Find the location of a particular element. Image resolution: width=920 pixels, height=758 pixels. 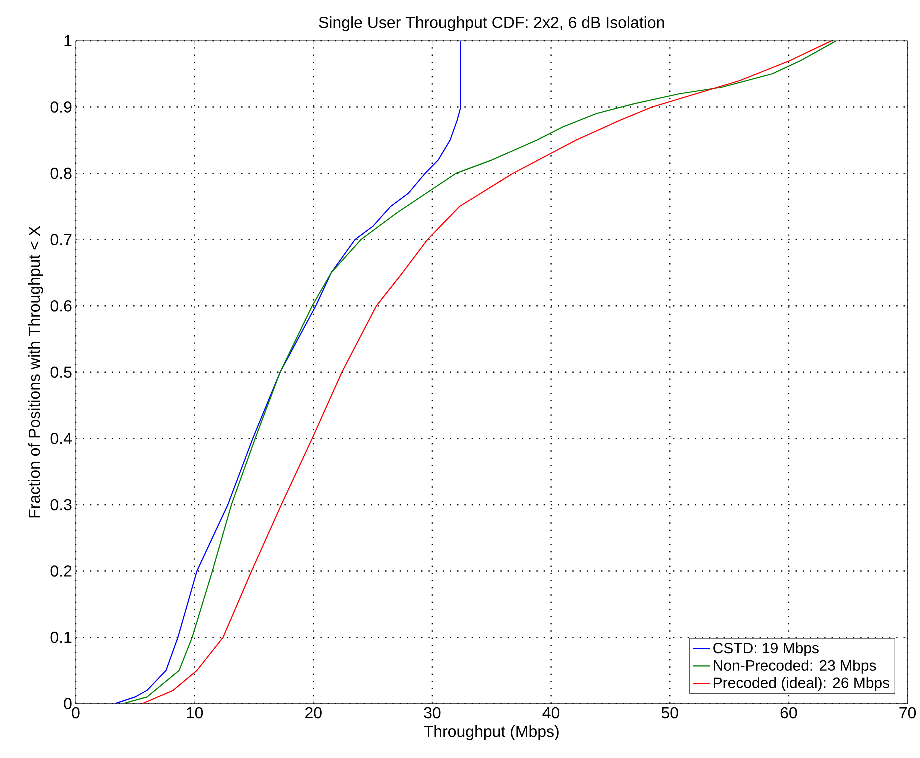

x-axis-title: Throughput (Mbps) is located at coordinates (491, 733).